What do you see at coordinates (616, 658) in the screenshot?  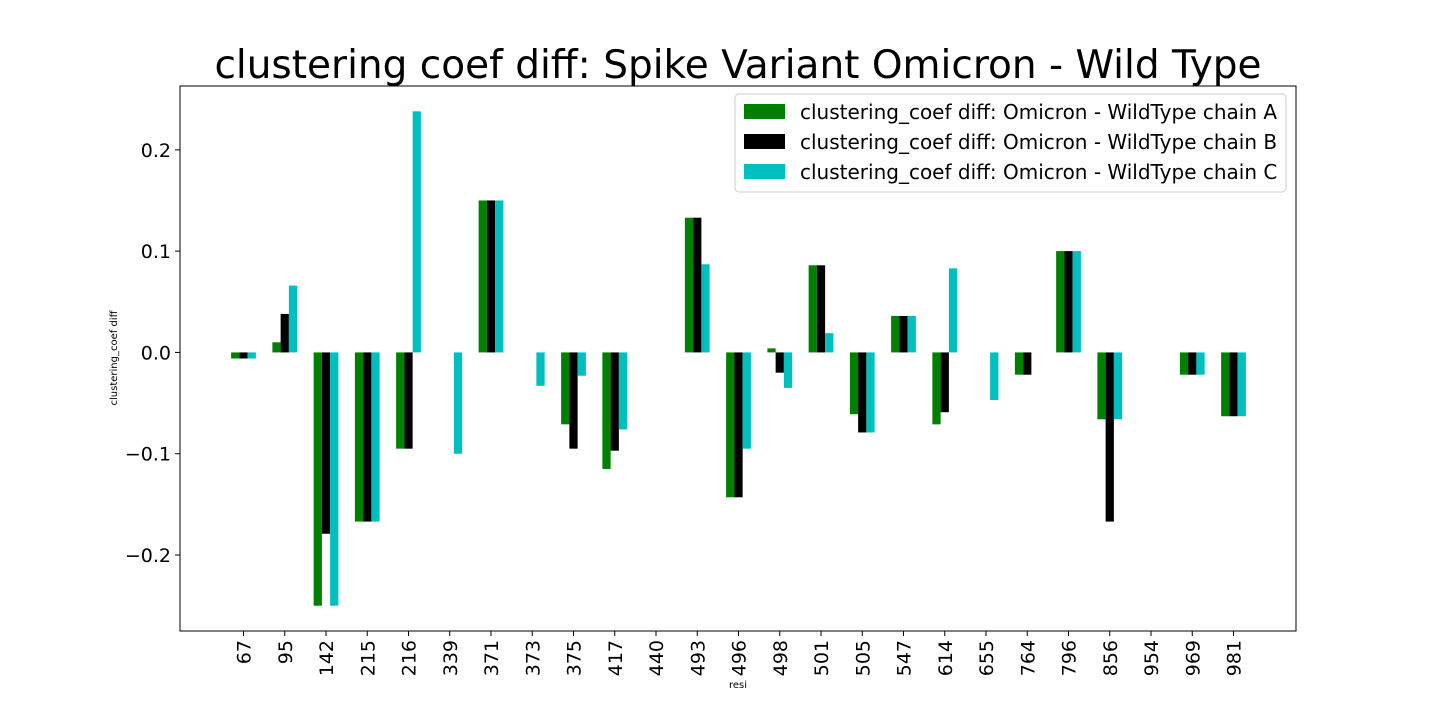 I see `x-tick-label-417: 417` at bounding box center [616, 658].